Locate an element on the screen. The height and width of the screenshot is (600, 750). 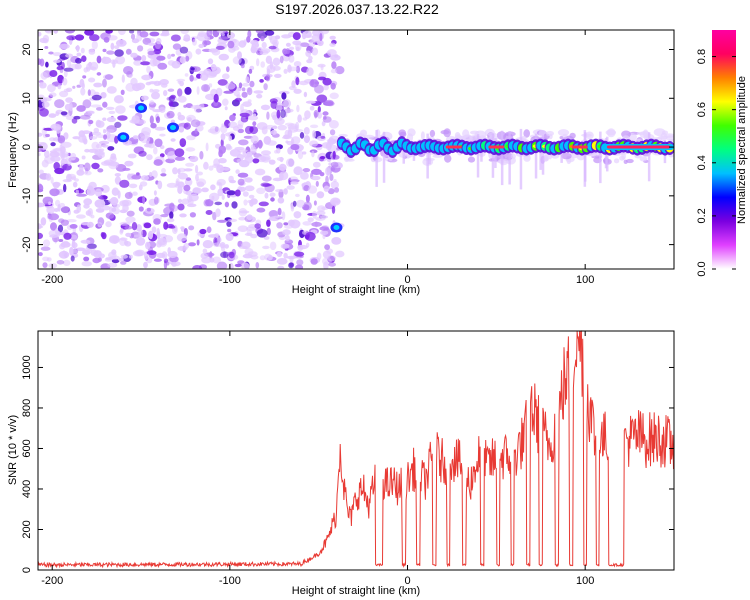
snr-y-axis-title: SNR (10 * v/v) is located at coordinates (13, 450).